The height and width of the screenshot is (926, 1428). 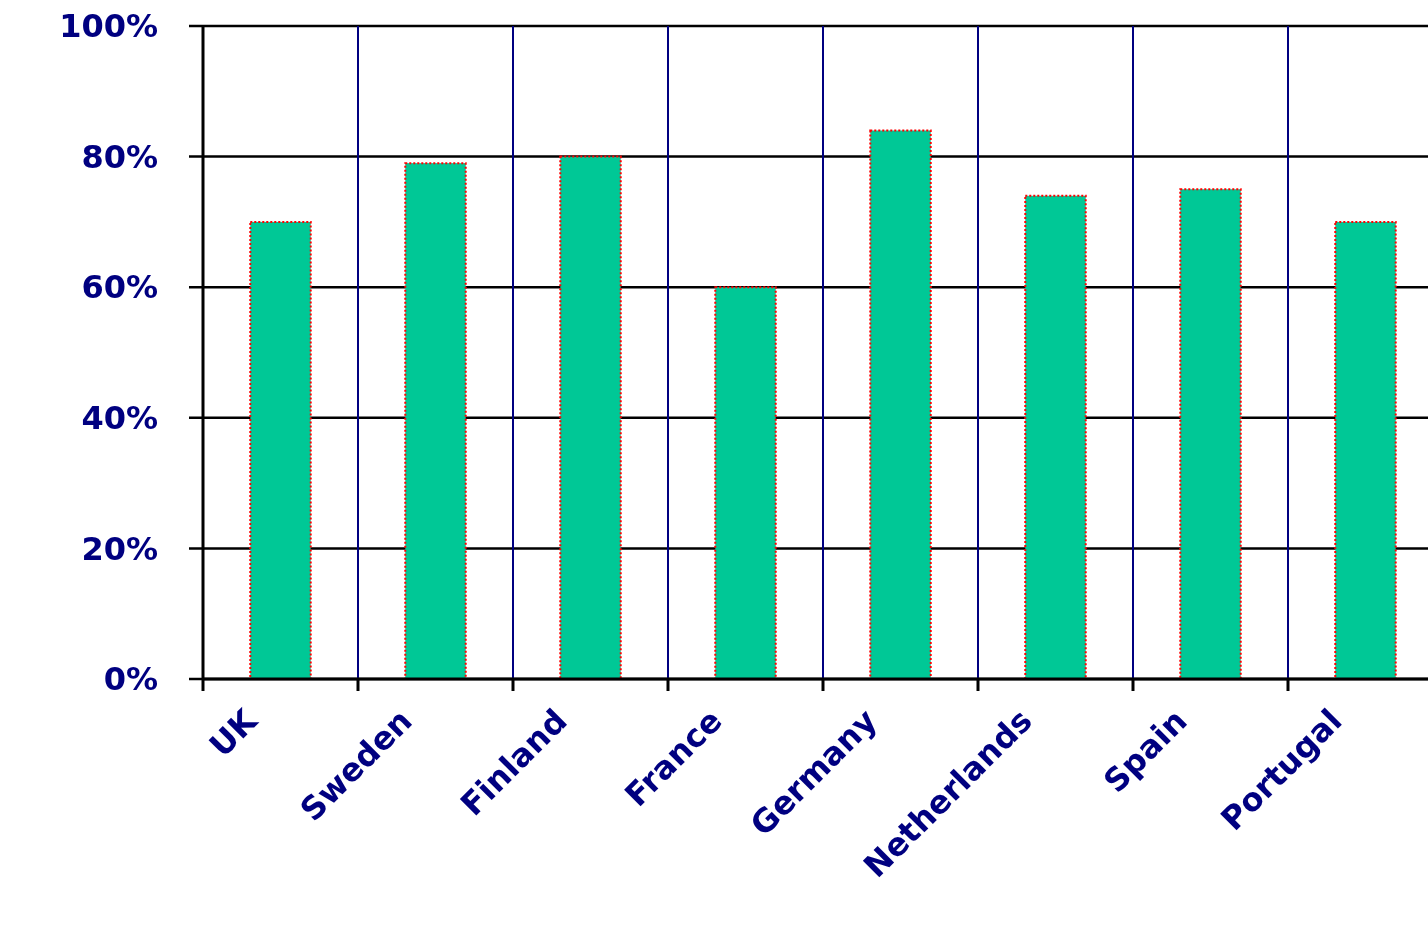 I want to click on y-tick-label: 0%, so click(x=130, y=679).